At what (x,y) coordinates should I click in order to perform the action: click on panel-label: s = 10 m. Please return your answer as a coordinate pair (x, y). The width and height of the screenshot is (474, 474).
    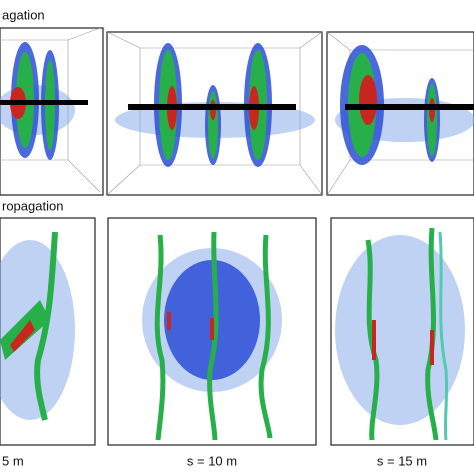
    Looking at the image, I should click on (212, 460).